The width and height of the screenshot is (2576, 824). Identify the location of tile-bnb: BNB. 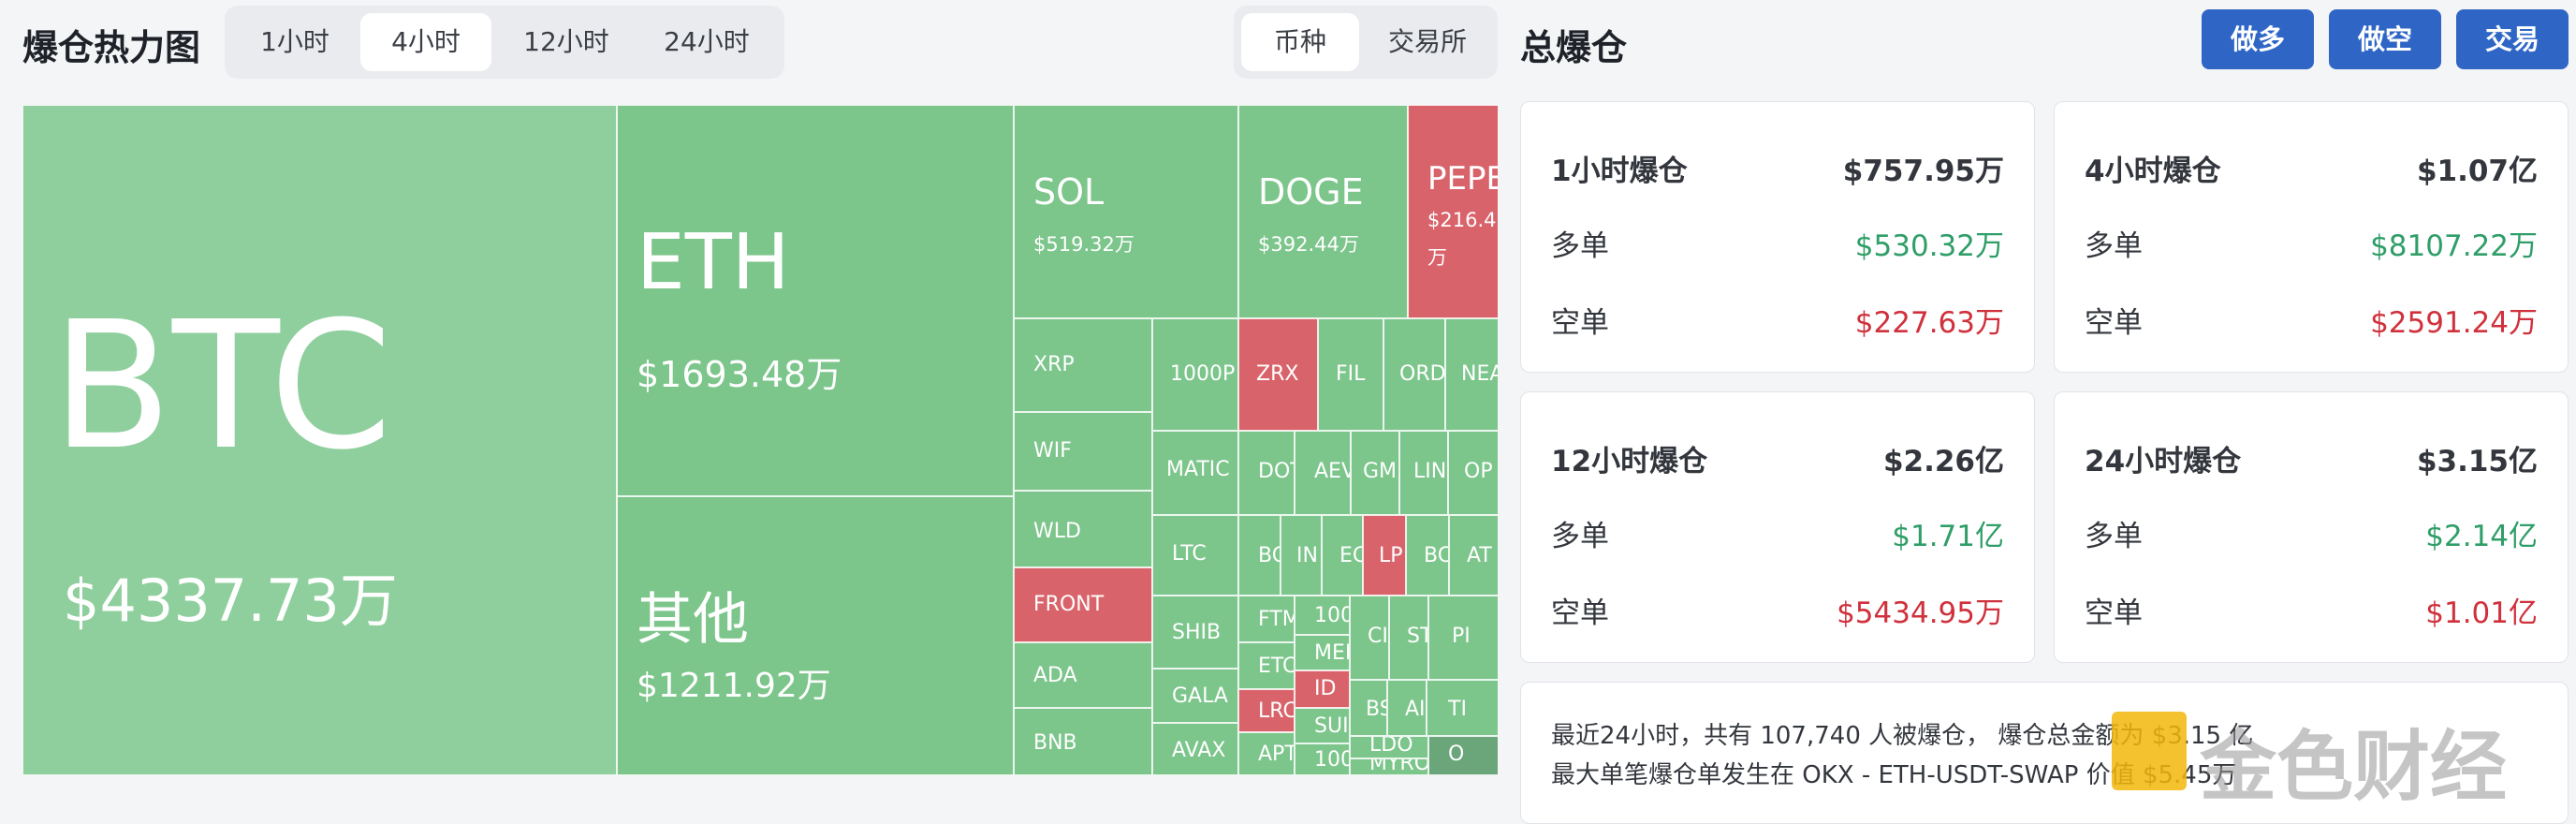
(1083, 741).